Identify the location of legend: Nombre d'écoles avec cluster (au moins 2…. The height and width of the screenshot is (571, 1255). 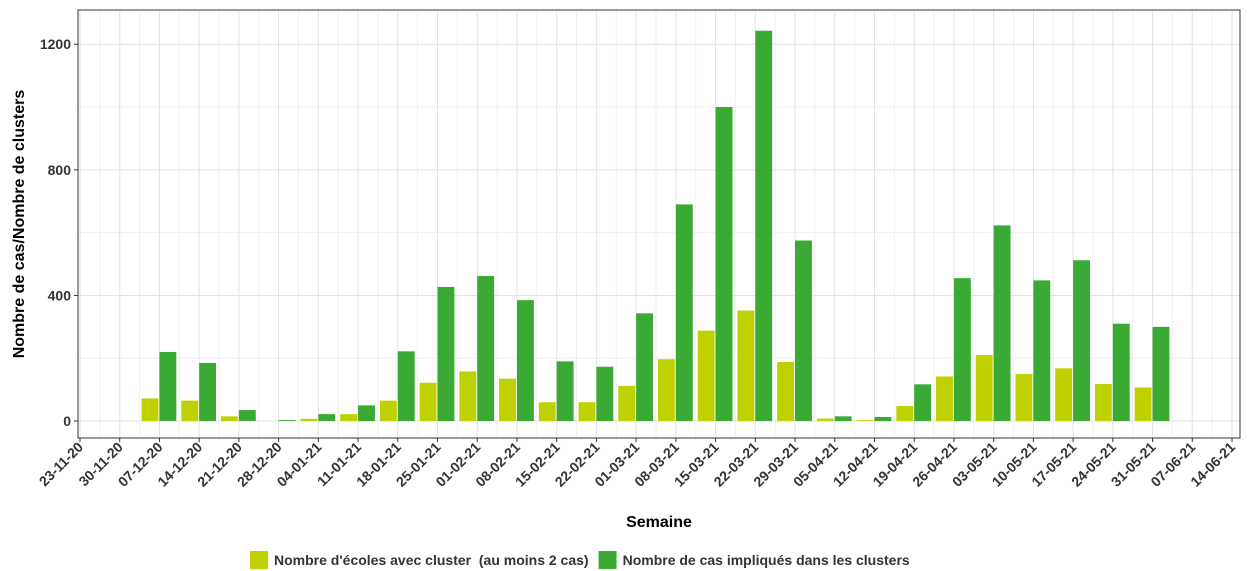
(580, 560).